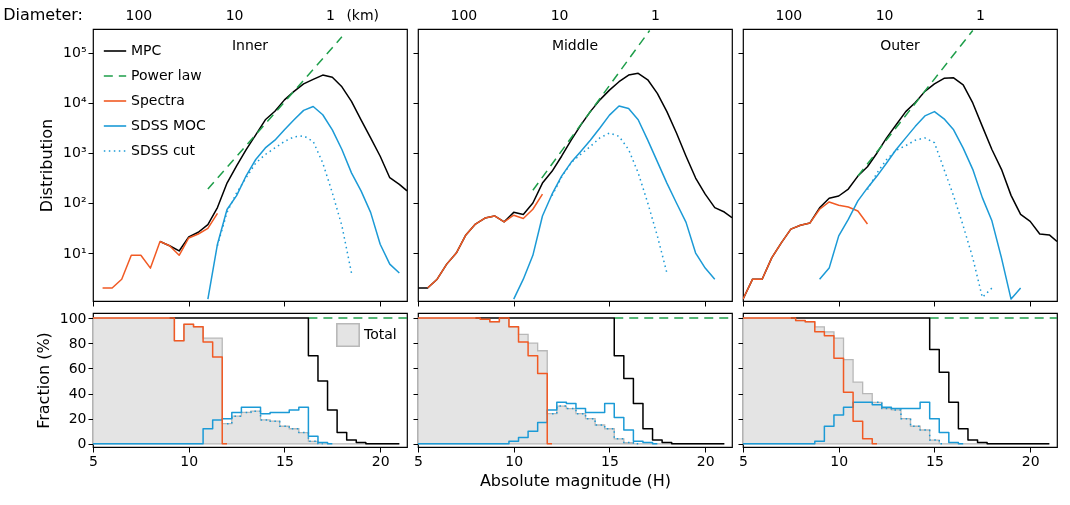 This screenshot has width=1070, height=505. Describe the element at coordinates (75, 202) in the screenshot. I see `y-tick-label: 10²` at that location.